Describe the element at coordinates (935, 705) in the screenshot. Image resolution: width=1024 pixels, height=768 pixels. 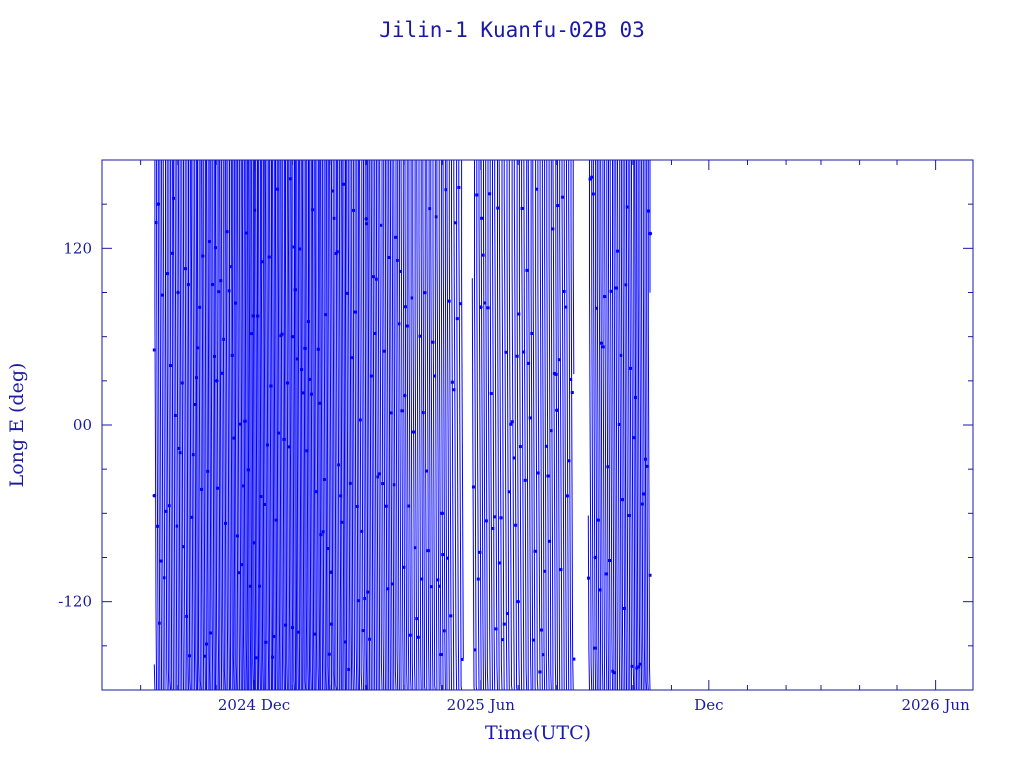
I see `x-tick-label: 2026 Jun` at that location.